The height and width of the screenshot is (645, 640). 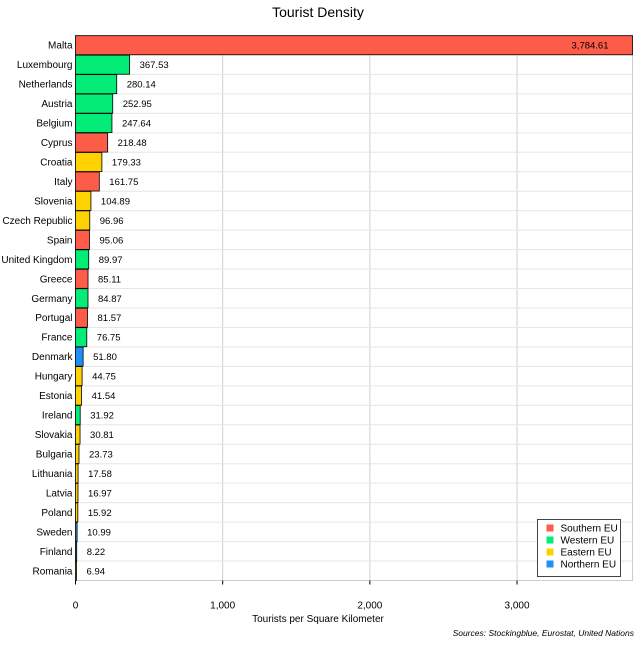 I want to click on value-label: 96.96, so click(x=112, y=221).